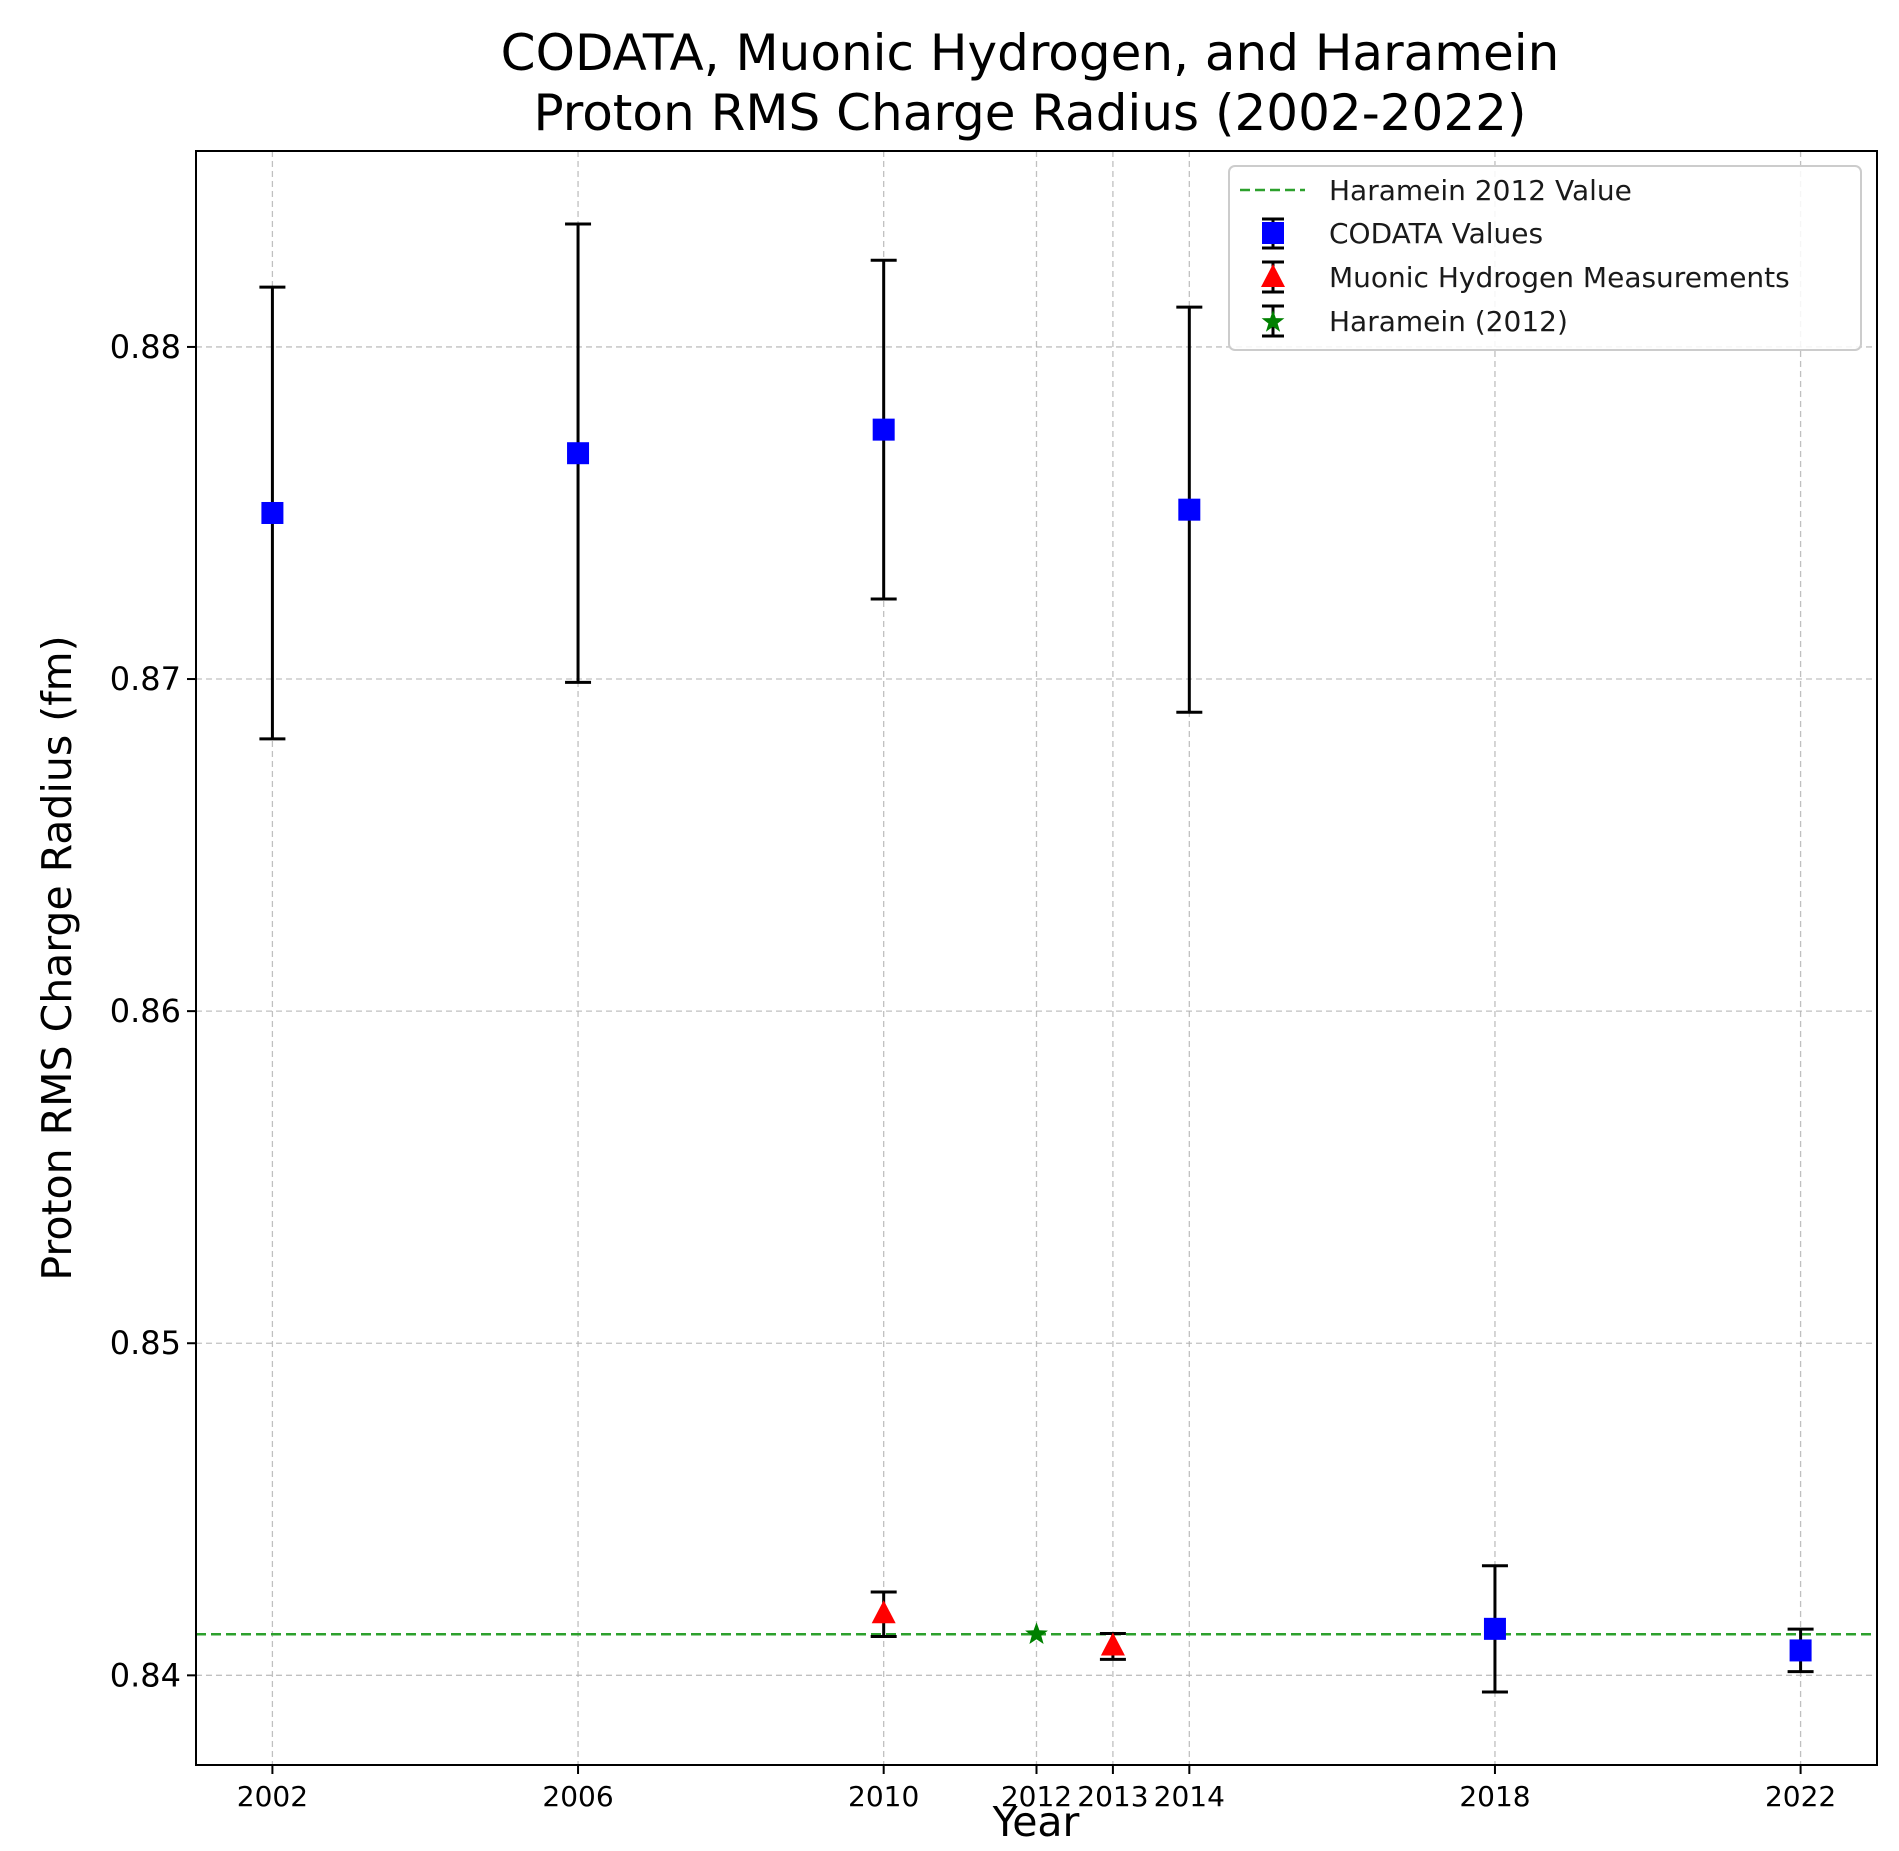  I want to click on y-tick-label-0.85: 0.85, so click(145, 1343).